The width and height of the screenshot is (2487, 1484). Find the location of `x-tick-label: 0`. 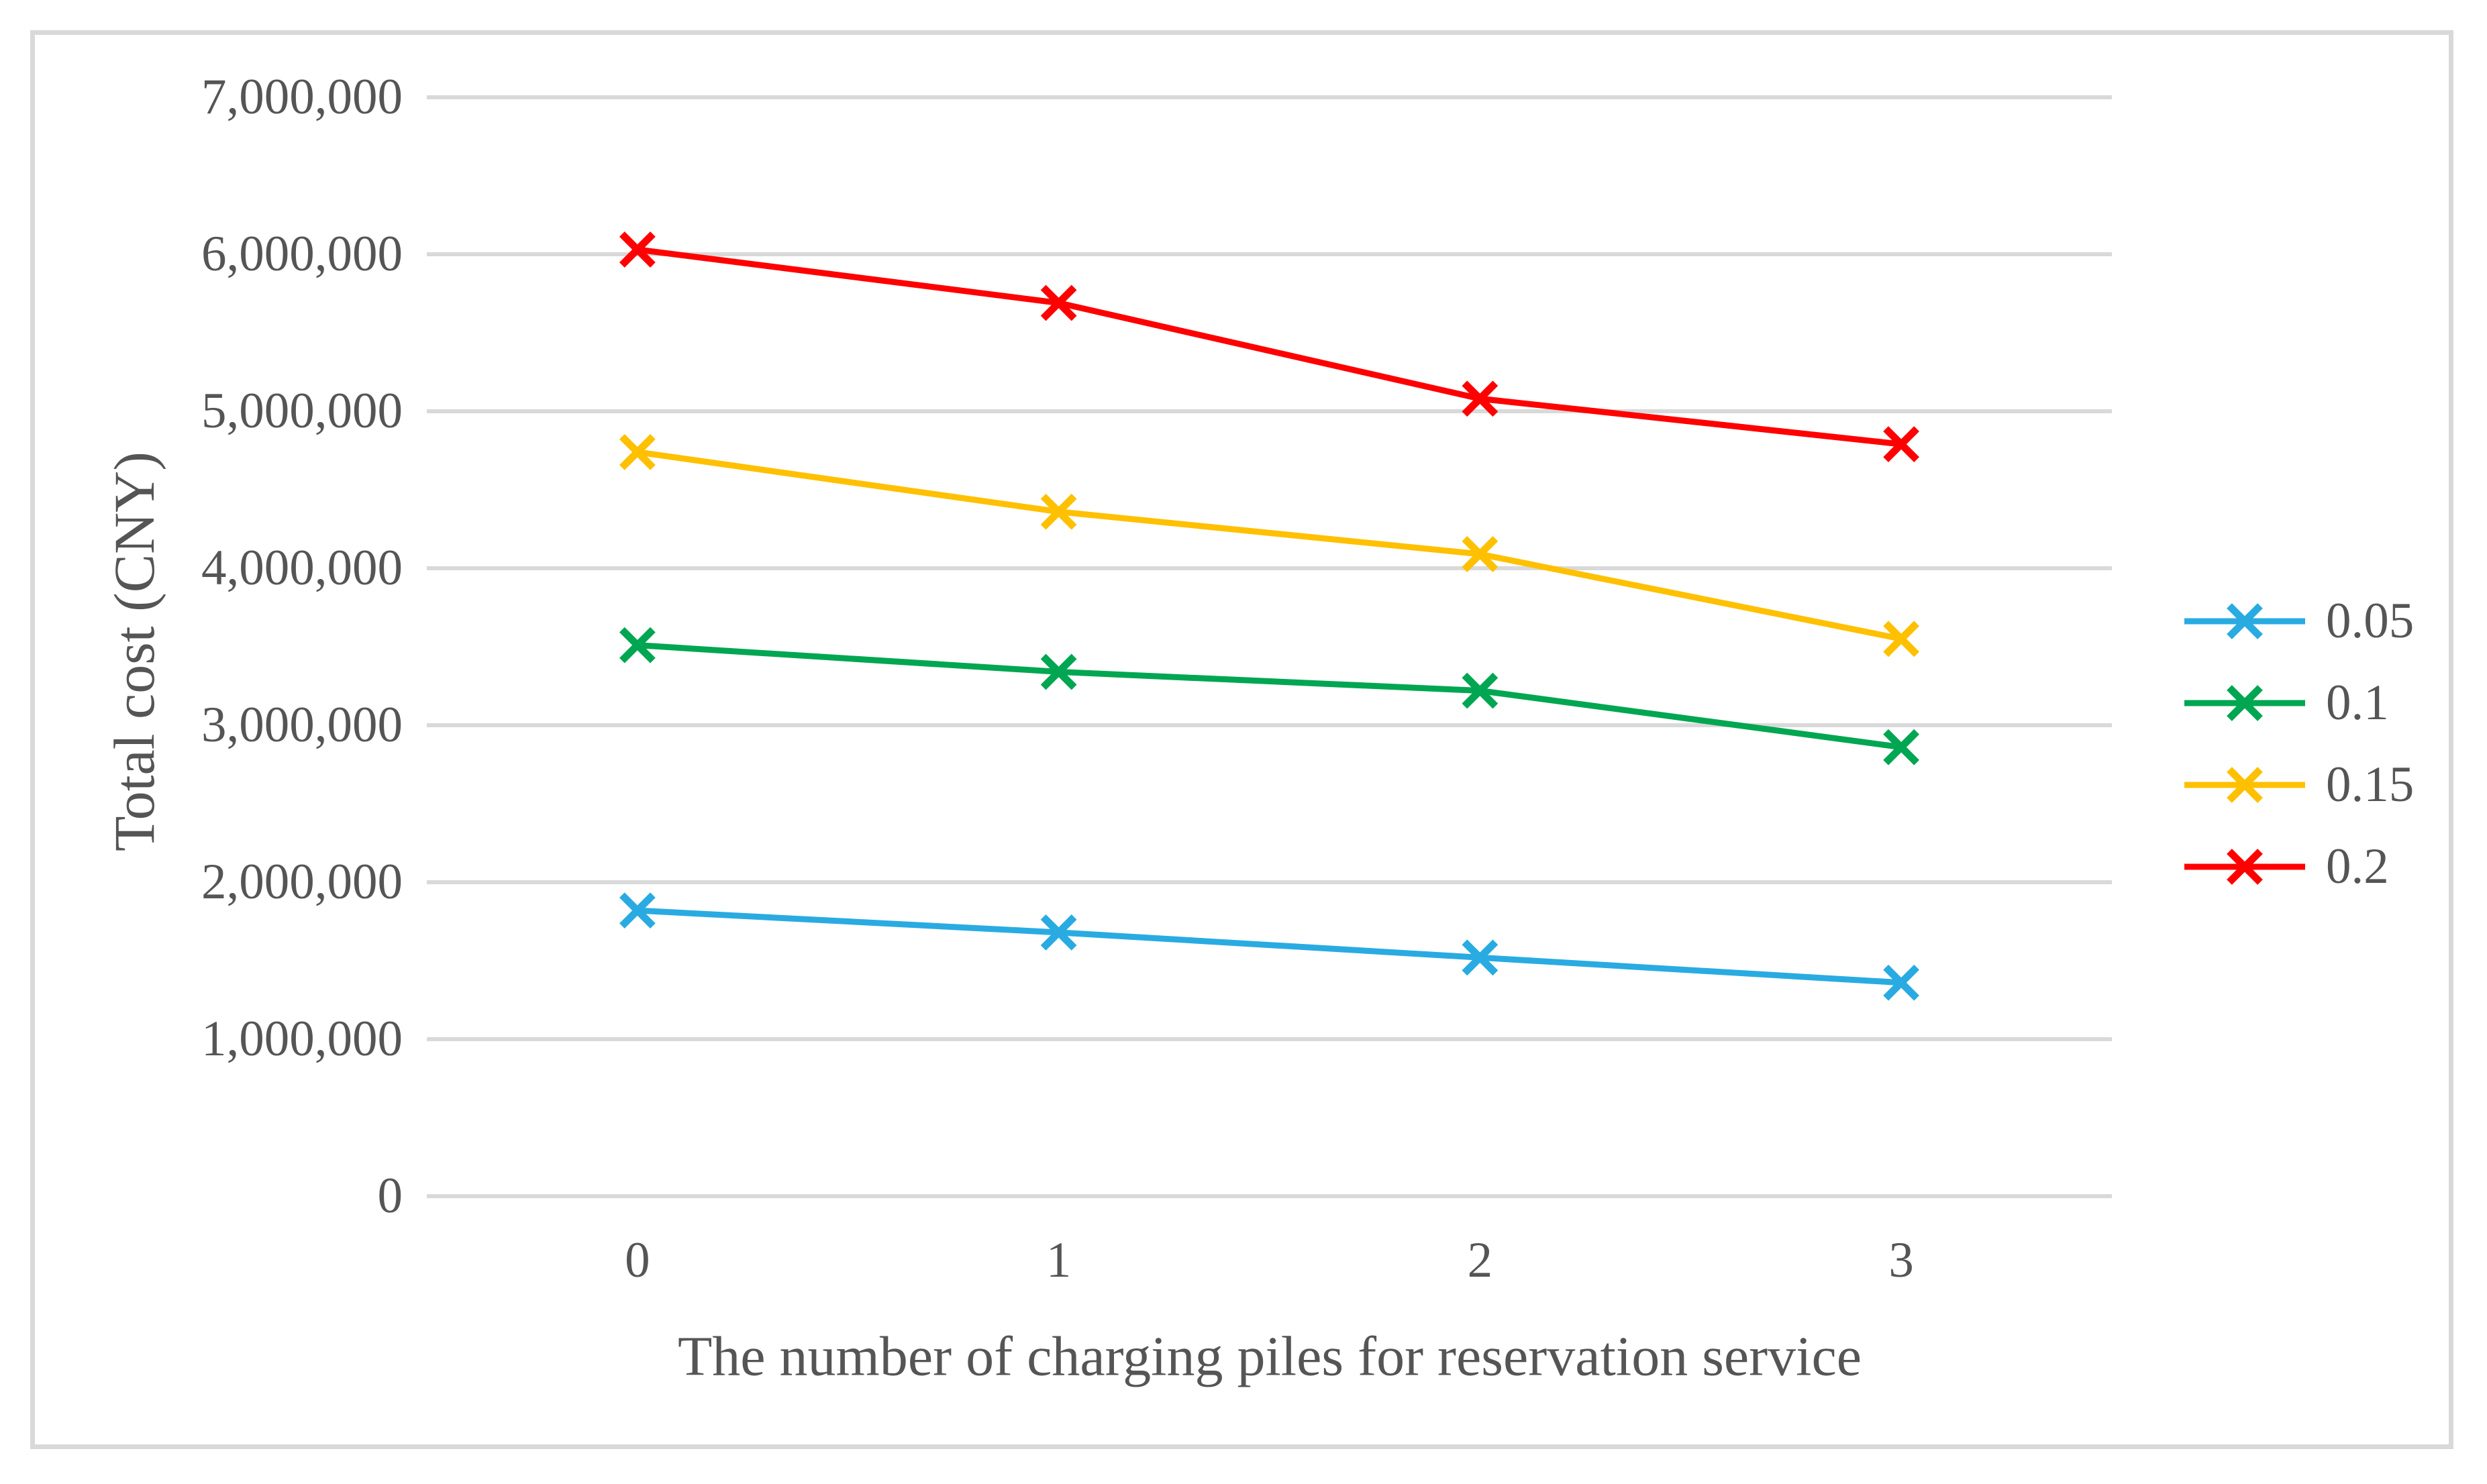

x-tick-label: 0 is located at coordinates (637, 1260).